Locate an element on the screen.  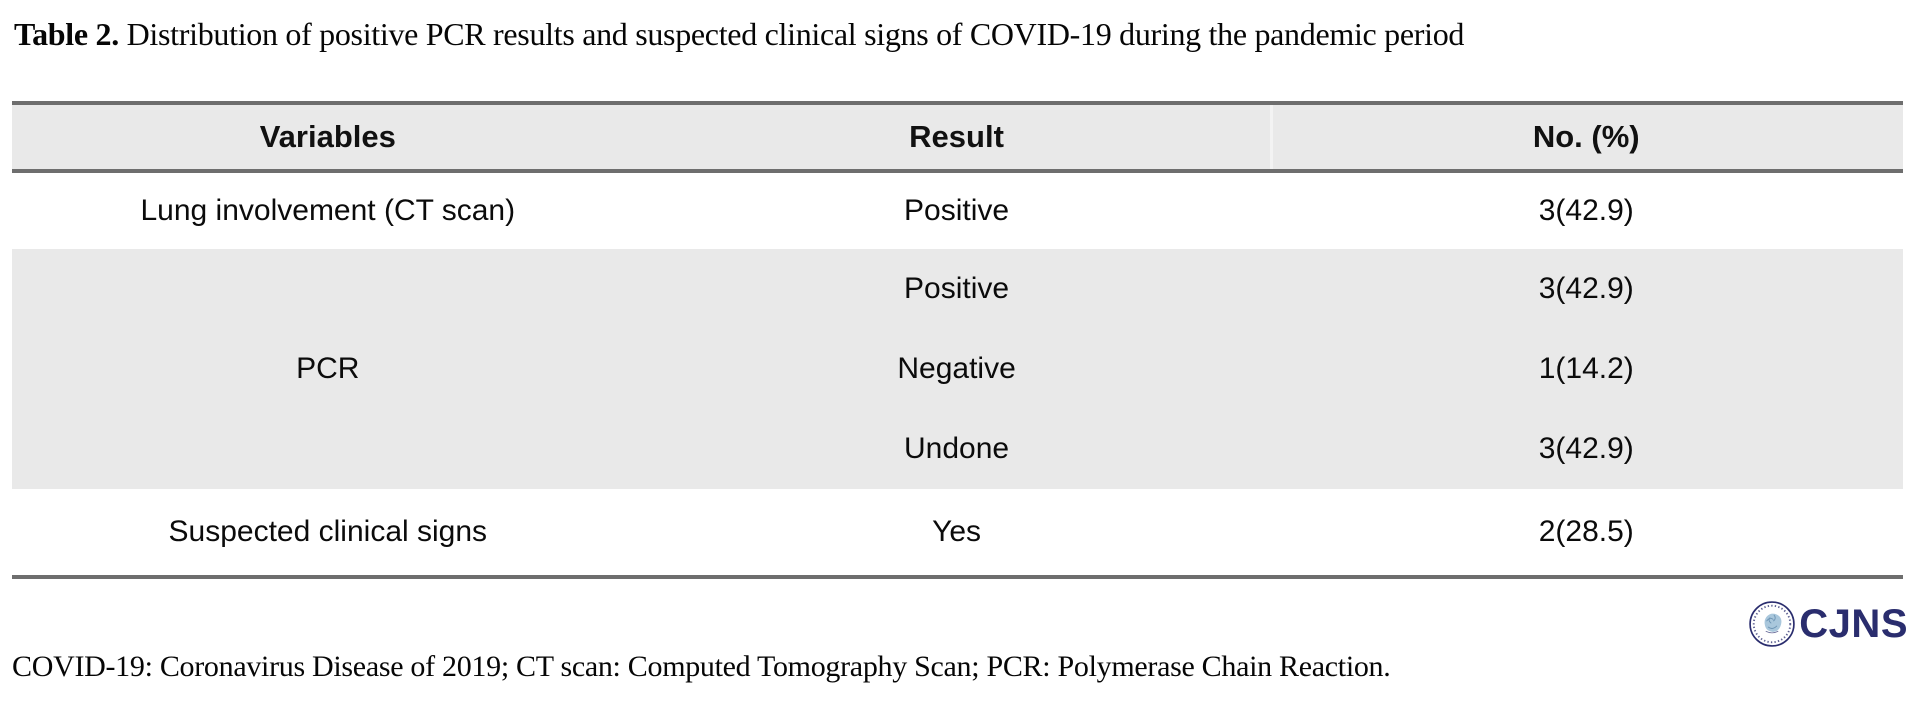
column-header-no-percent: No. (%) is located at coordinates (1586, 138).